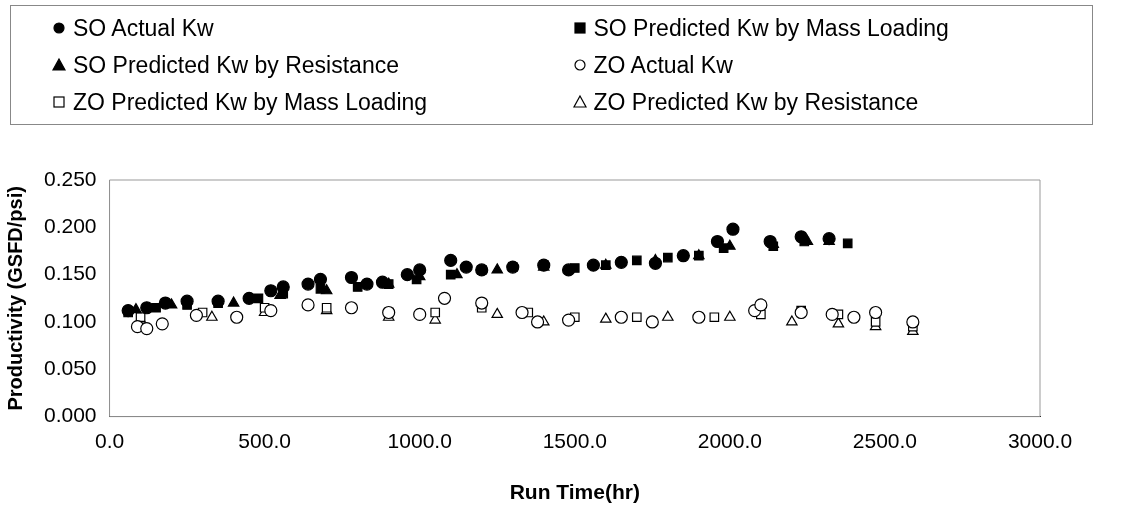  I want to click on y-tick-label: 0.200, so click(70, 226).